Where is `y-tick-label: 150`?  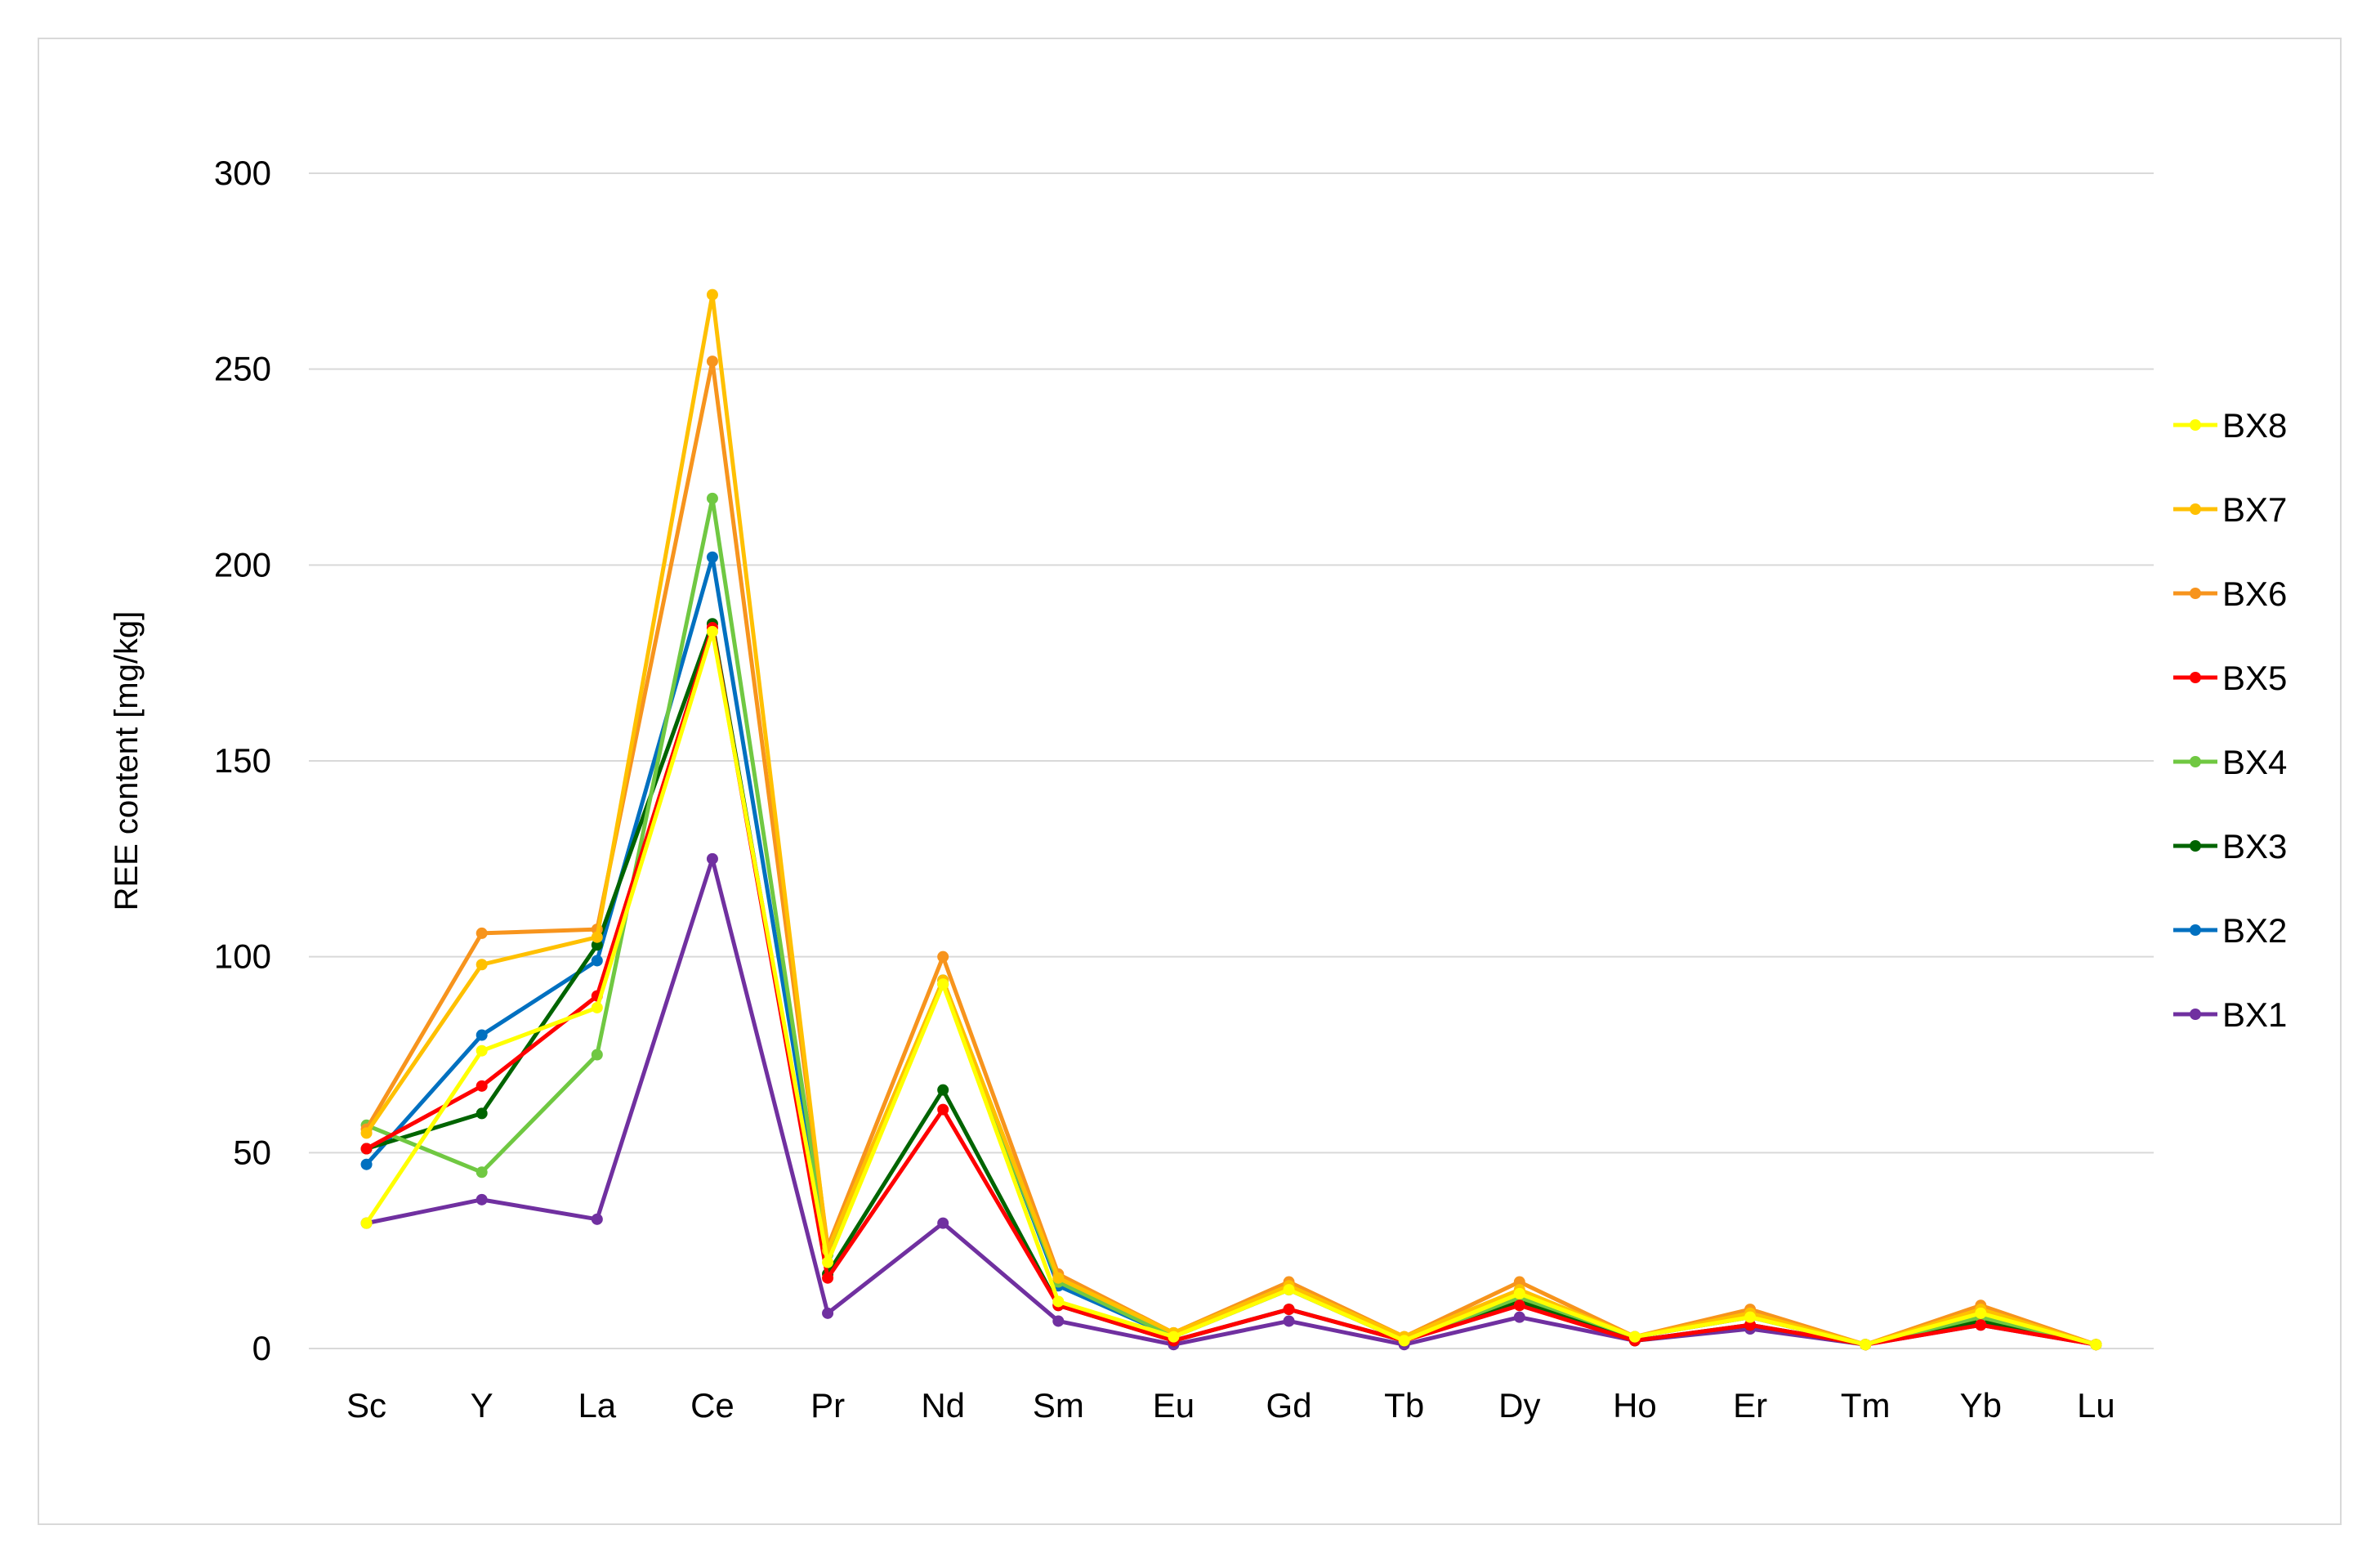 y-tick-label: 150 is located at coordinates (243, 760).